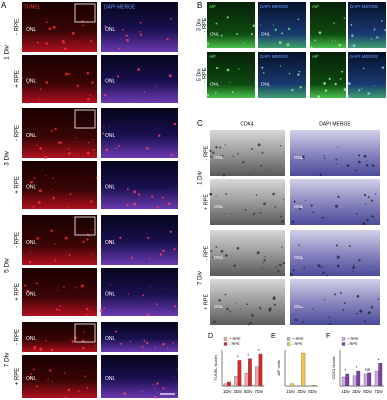 The width and height of the screenshot is (387, 400). What do you see at coordinates (356, 391) in the screenshot?
I see `x-tick-label: 3Div` at bounding box center [356, 391].